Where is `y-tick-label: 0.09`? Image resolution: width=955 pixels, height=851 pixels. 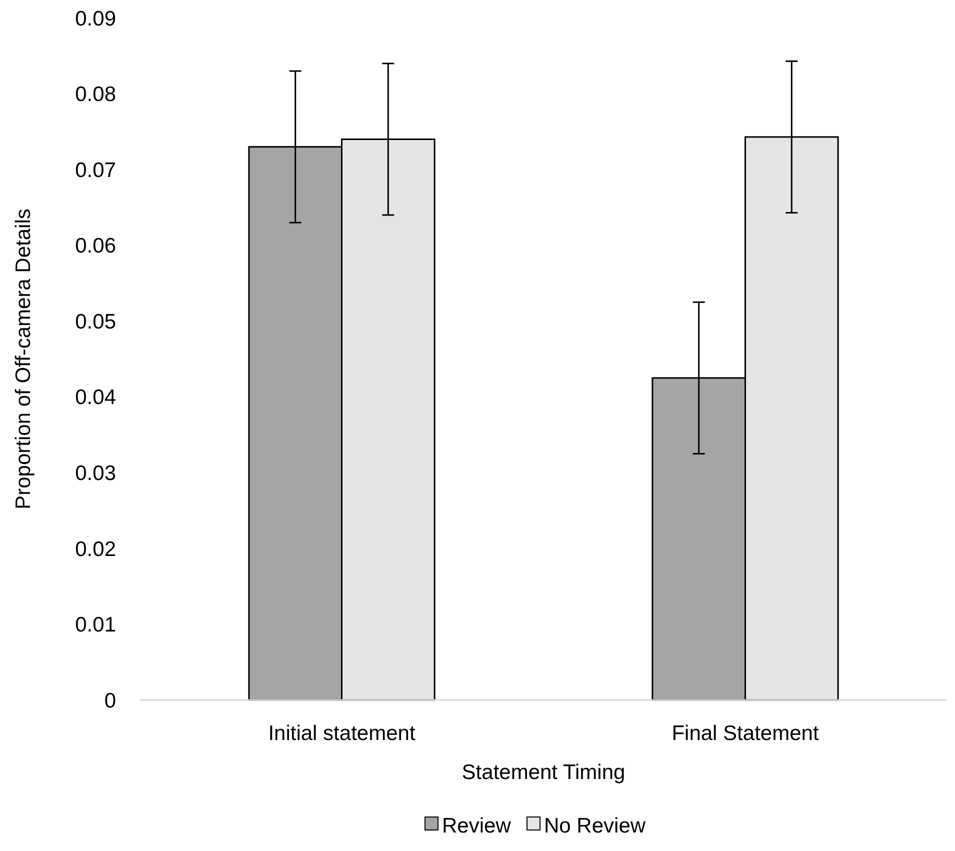 y-tick-label: 0.09 is located at coordinates (95, 18).